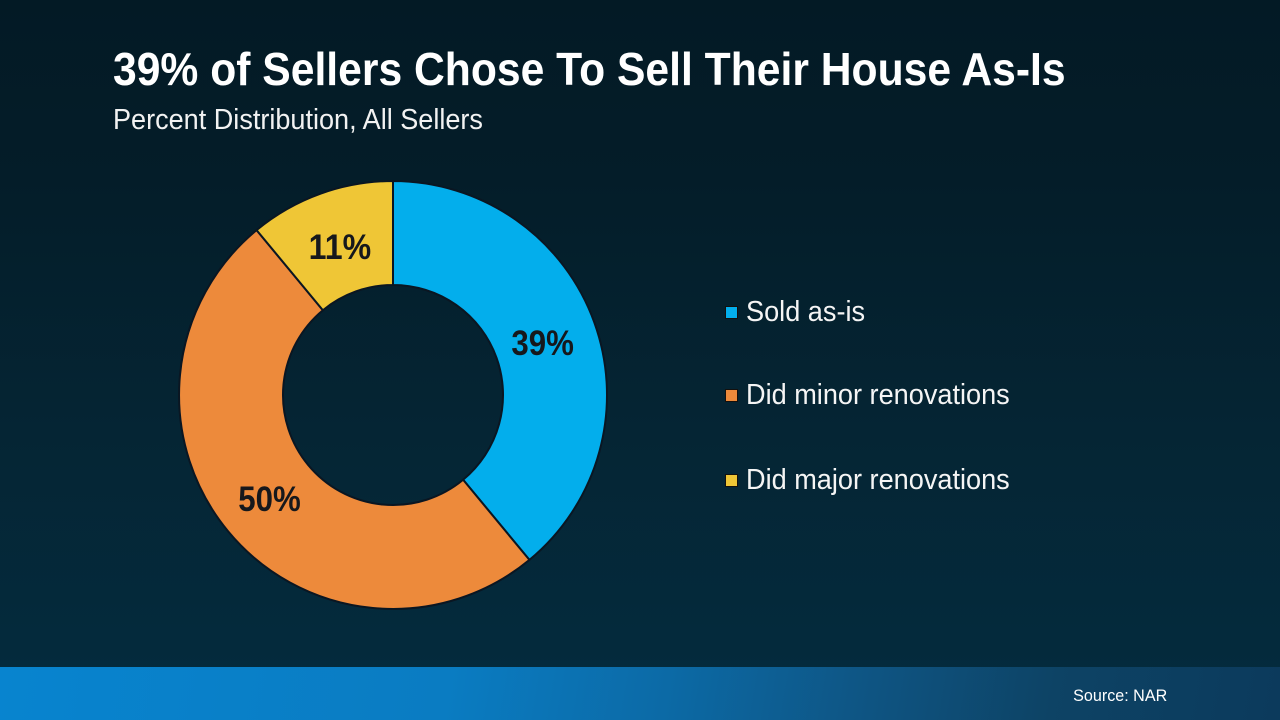 This screenshot has width=1280, height=720. Describe the element at coordinates (542, 343) in the screenshot. I see `svg-text: 39%` at that location.